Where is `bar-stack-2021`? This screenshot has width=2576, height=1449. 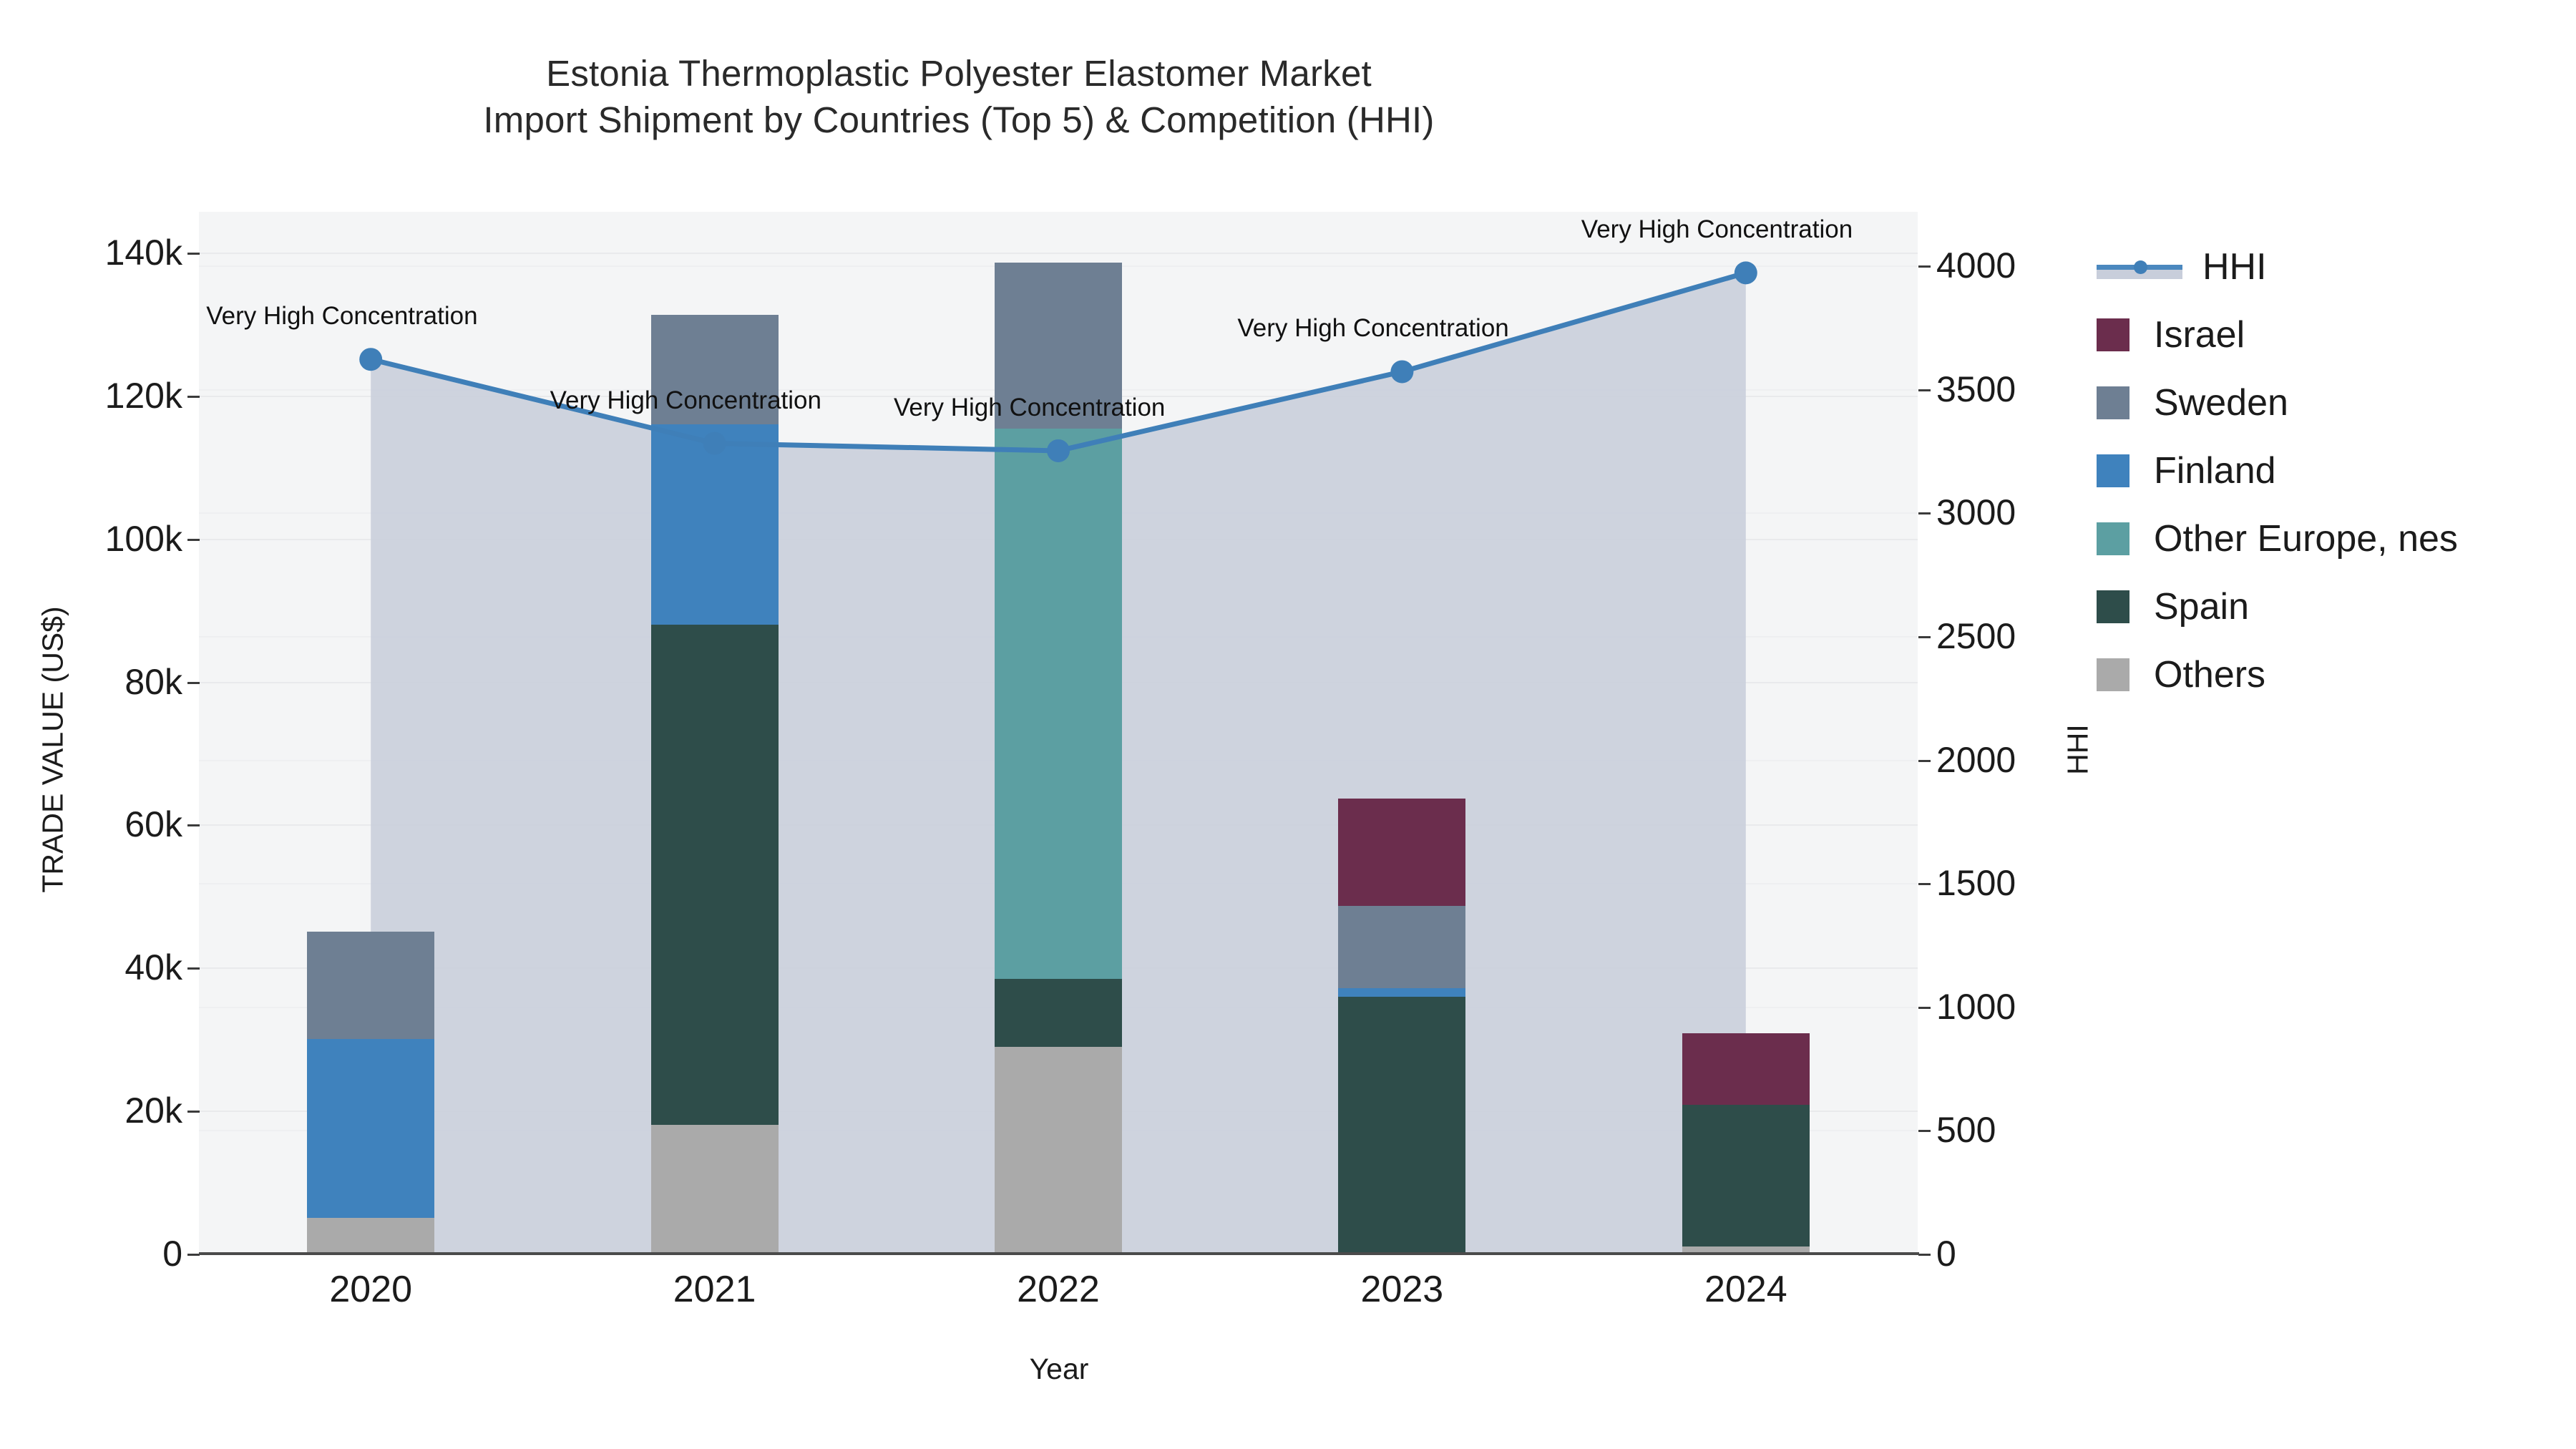 bar-stack-2021 is located at coordinates (714, 733).